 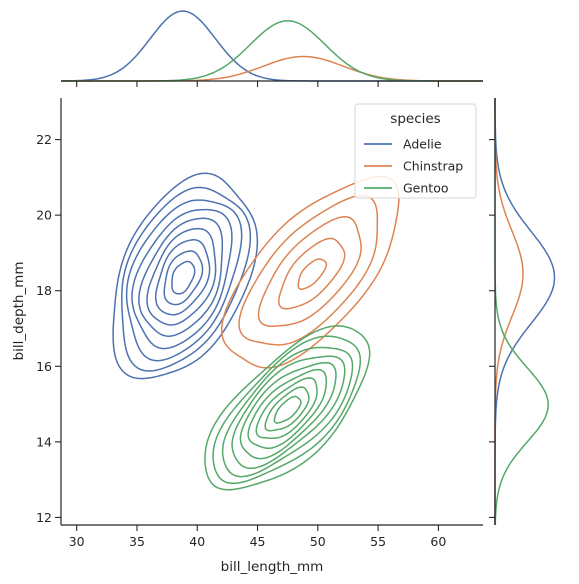 I want to click on x-tick-label: 40, so click(x=197, y=541).